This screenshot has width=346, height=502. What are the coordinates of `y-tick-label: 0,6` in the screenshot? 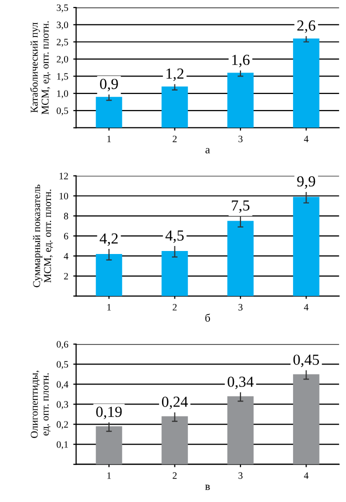 It's located at (62, 345).